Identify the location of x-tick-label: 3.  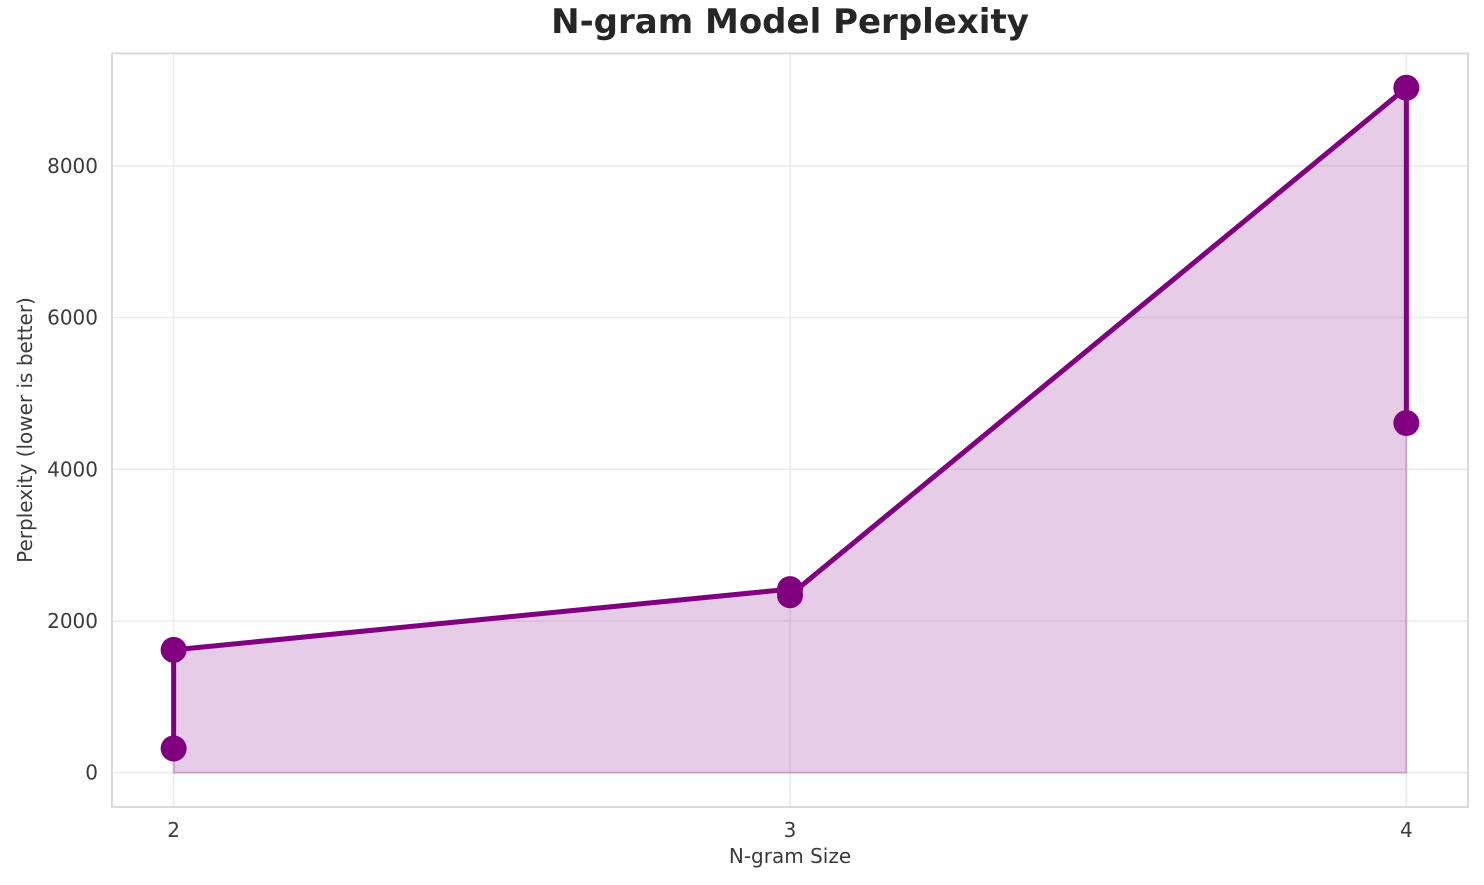
(790, 830).